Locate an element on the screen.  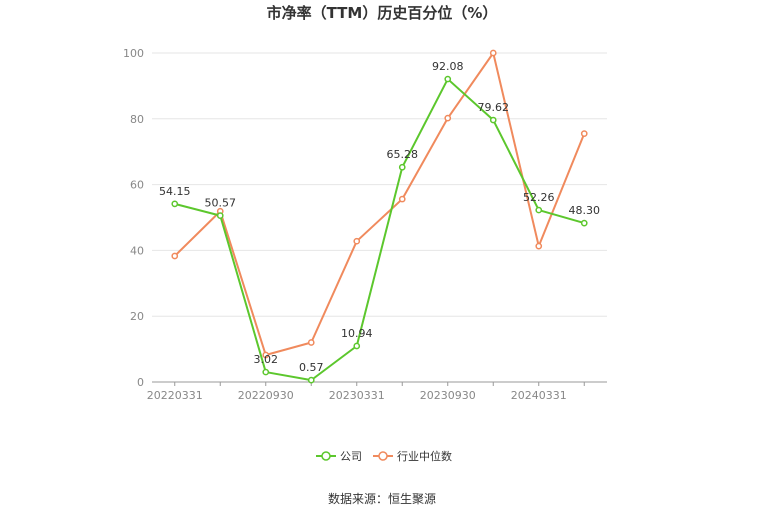
y-tick-label: 60 is located at coordinates (137, 185).